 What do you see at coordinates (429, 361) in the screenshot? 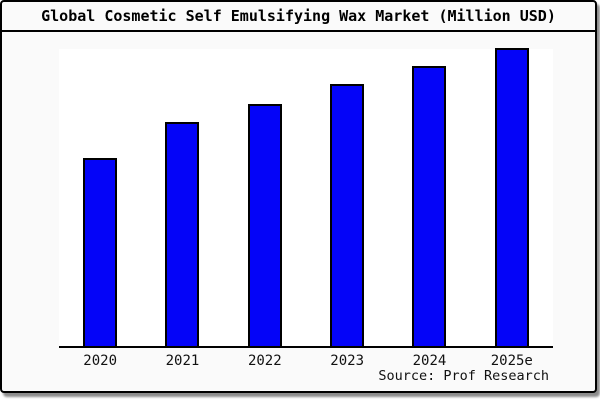
I see `x-tick-label-2024: 2024` at bounding box center [429, 361].